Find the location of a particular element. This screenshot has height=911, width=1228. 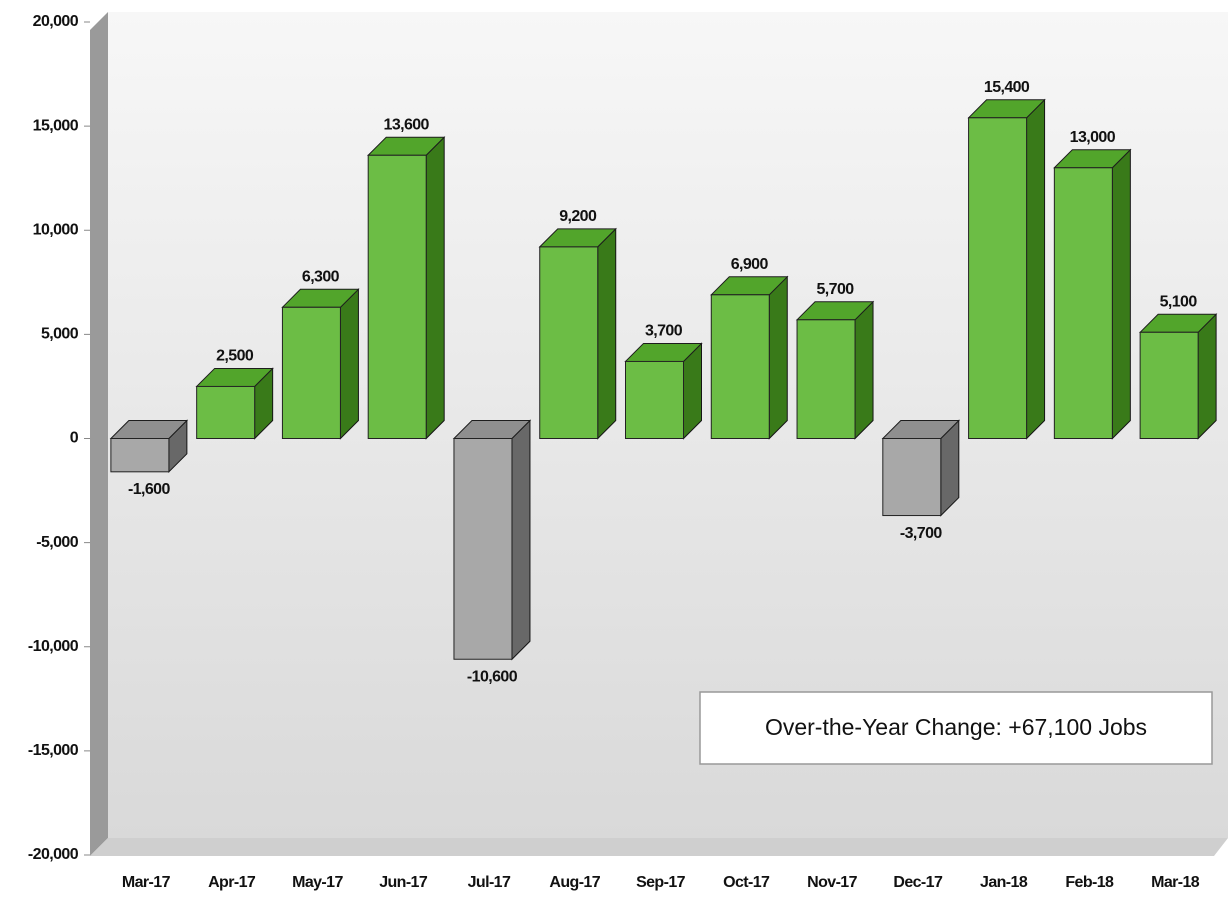

x-tick-label: Apr-17 is located at coordinates (232, 882).